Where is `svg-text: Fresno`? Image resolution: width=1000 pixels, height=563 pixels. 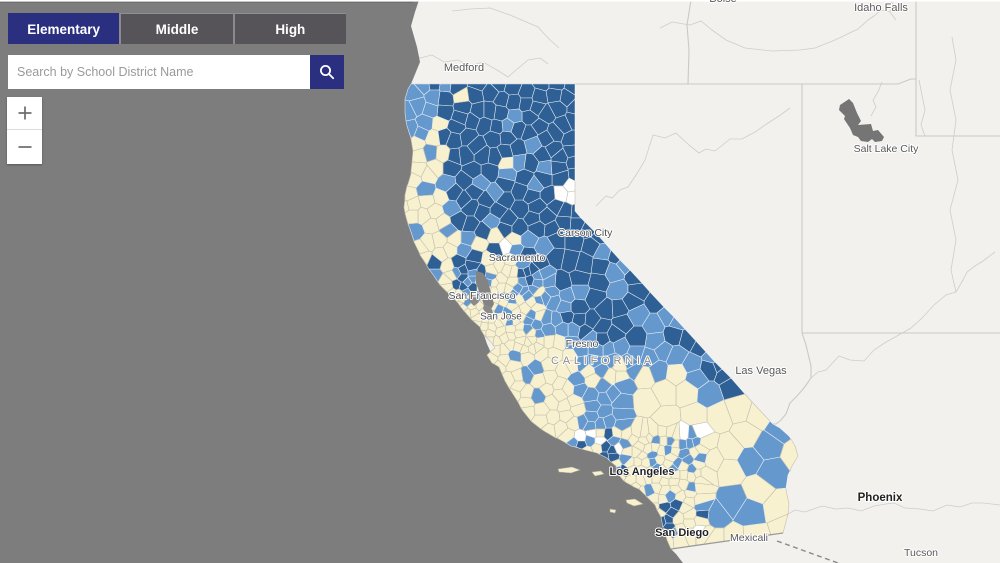 svg-text: Fresno is located at coordinates (582, 344).